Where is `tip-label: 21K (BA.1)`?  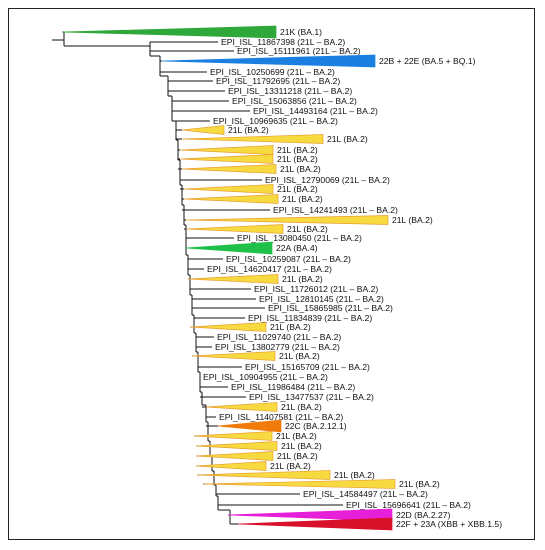
tip-label: 21K (BA.1) is located at coordinates (301, 32).